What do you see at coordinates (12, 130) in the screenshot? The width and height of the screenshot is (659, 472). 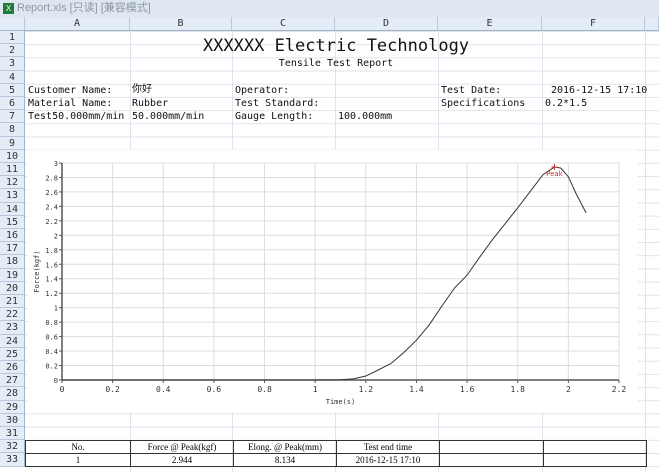 I see `row-header-8: 8` at bounding box center [12, 130].